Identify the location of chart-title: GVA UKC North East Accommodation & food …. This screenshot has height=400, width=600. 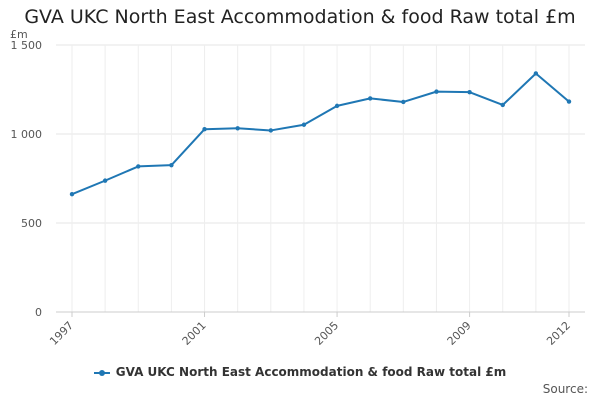
(300, 17).